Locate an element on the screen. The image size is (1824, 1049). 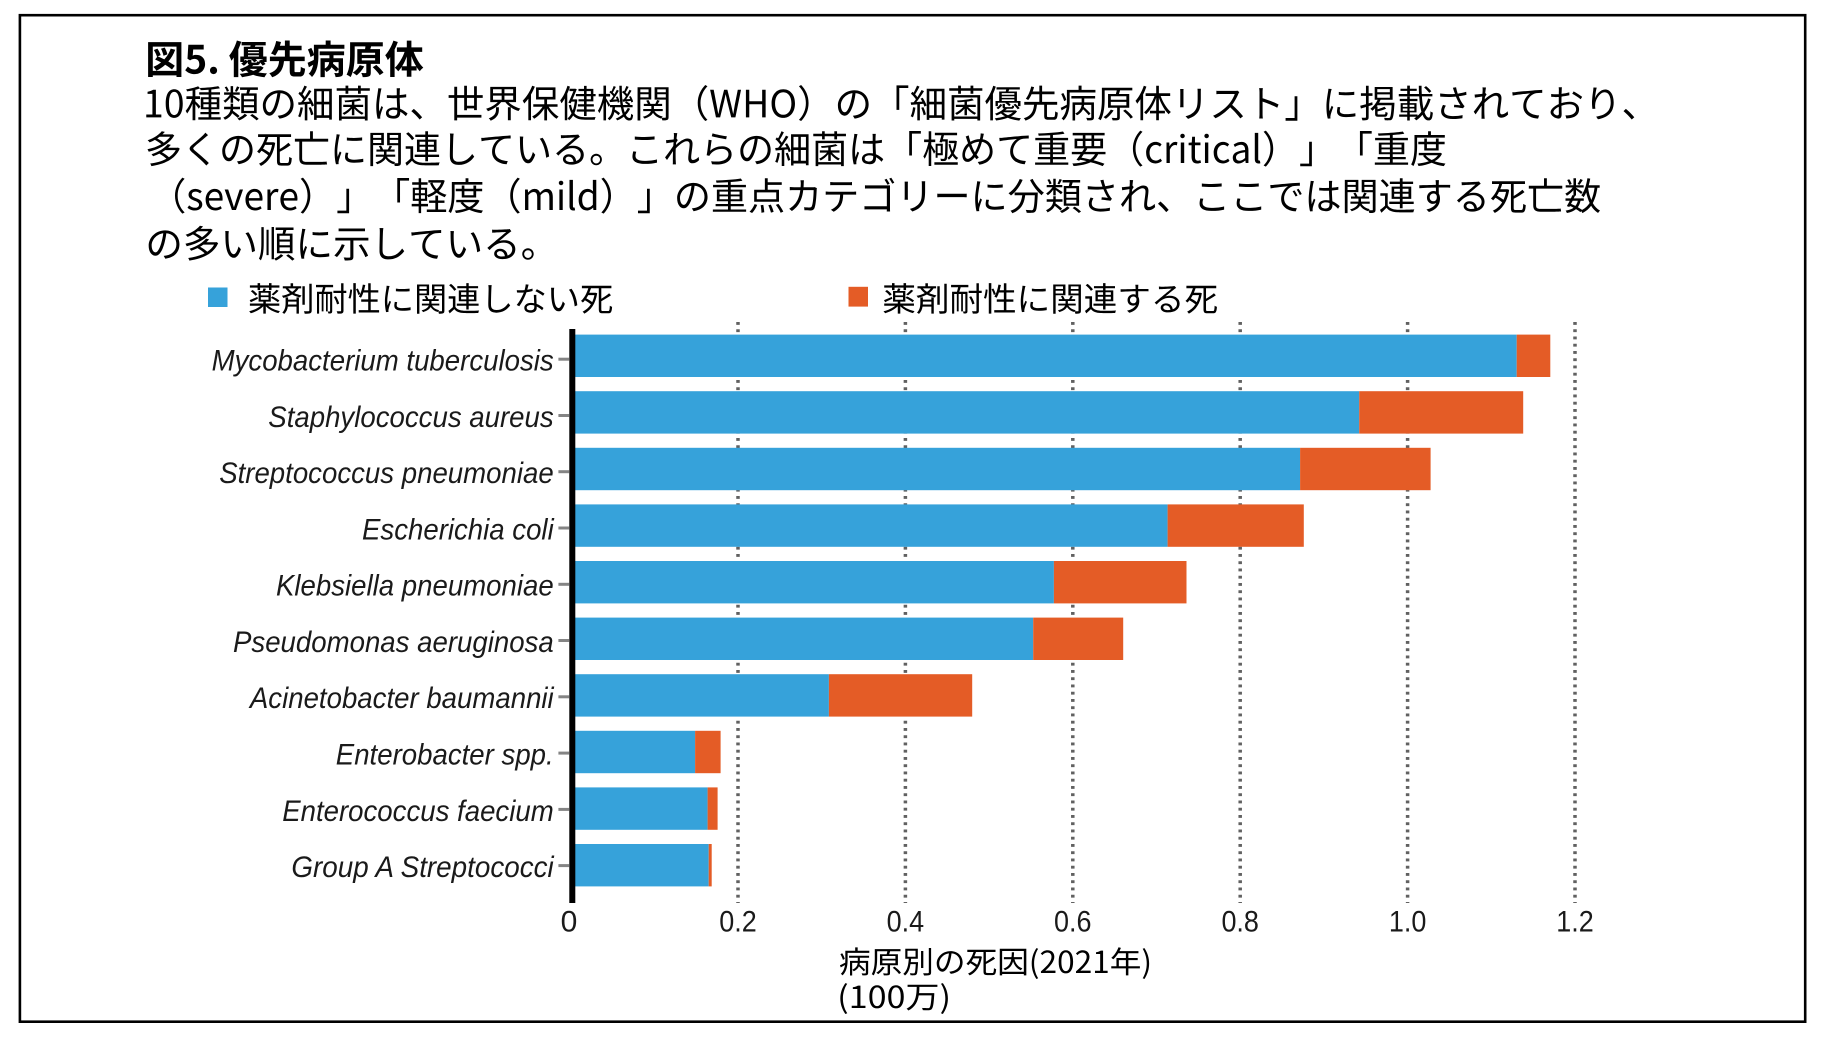
svg-text: 1.2 is located at coordinates (1575, 922).